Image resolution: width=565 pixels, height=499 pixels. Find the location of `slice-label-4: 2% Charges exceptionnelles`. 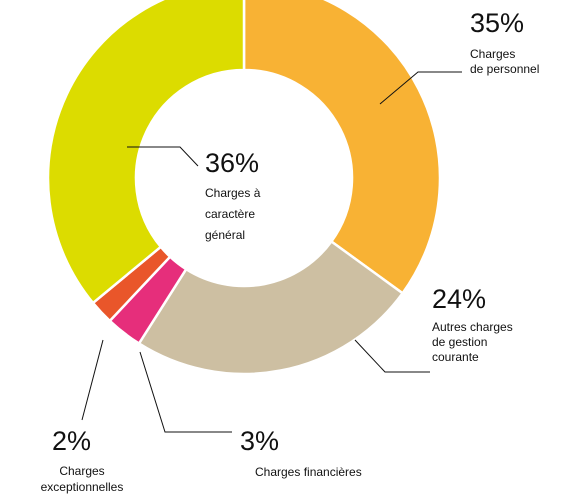

slice-label-4: 2% Charges exceptionnelles is located at coordinates (82, 416).